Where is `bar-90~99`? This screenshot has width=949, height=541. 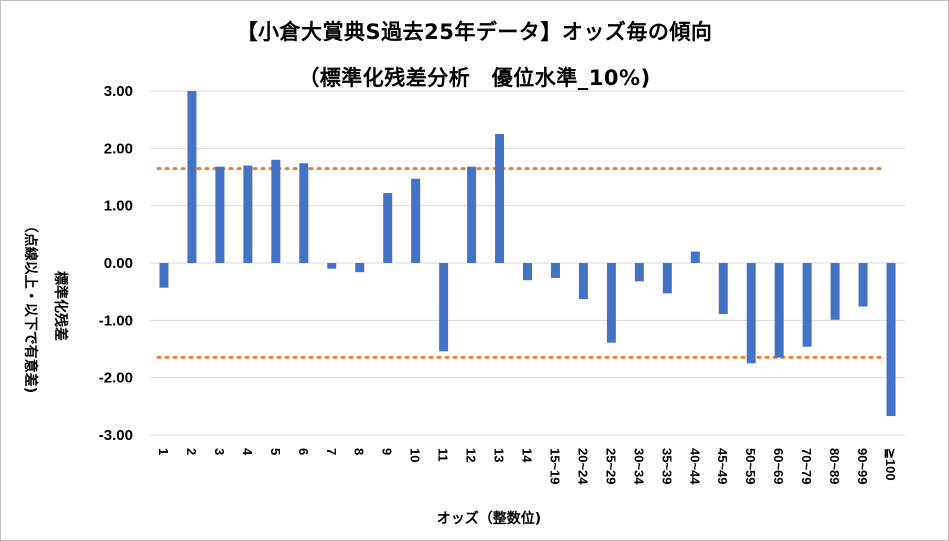 bar-90~99 is located at coordinates (863, 285).